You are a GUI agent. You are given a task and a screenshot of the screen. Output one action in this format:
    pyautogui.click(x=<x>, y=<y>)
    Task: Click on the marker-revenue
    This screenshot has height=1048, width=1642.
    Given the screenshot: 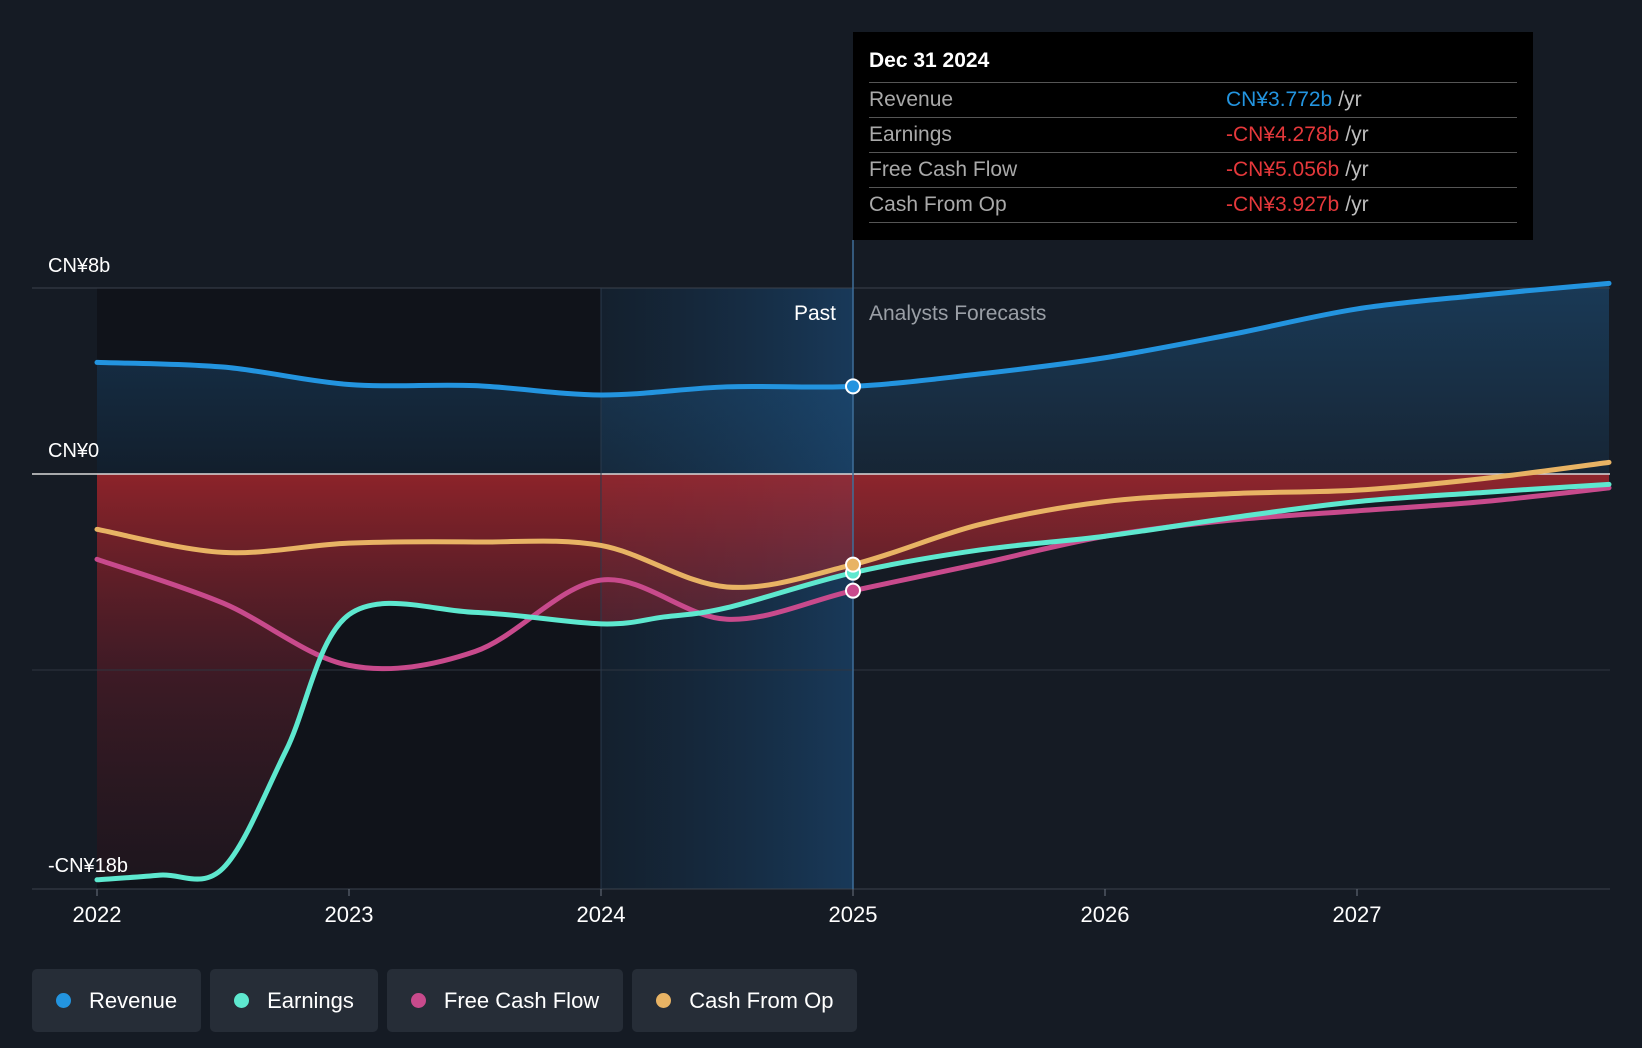 What is the action you would take?
    pyautogui.click(x=853, y=386)
    